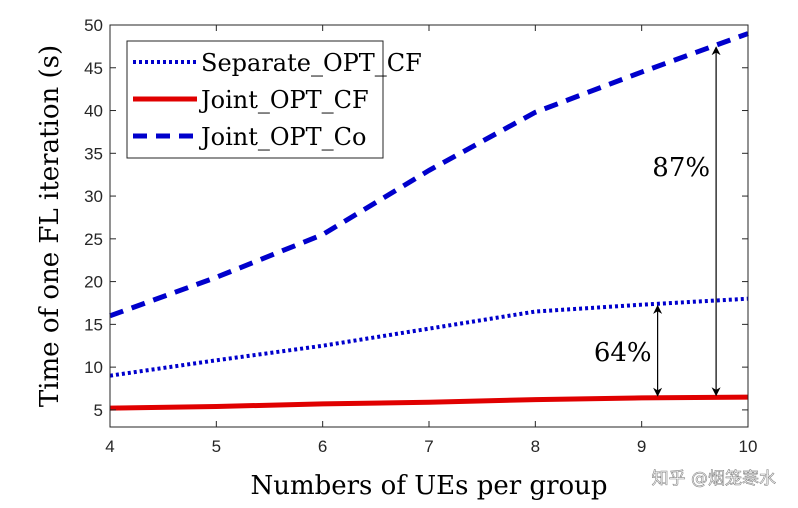 This screenshot has height=508, width=798. I want to click on series-line-separate-opt-cf, so click(429, 337).